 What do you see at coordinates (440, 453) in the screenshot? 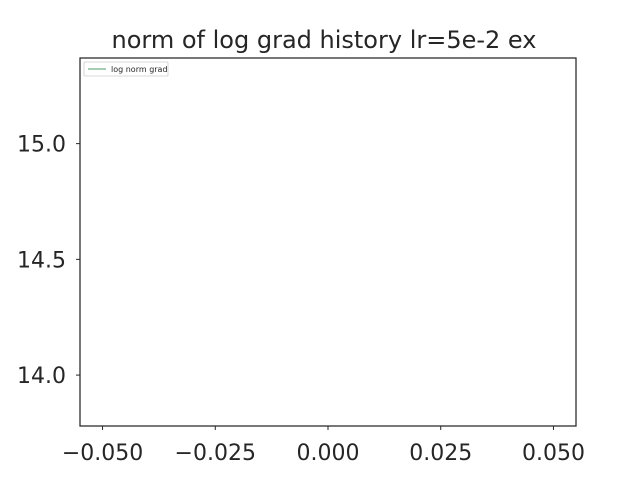
I see `x-tick-label: 0.025` at bounding box center [440, 453].